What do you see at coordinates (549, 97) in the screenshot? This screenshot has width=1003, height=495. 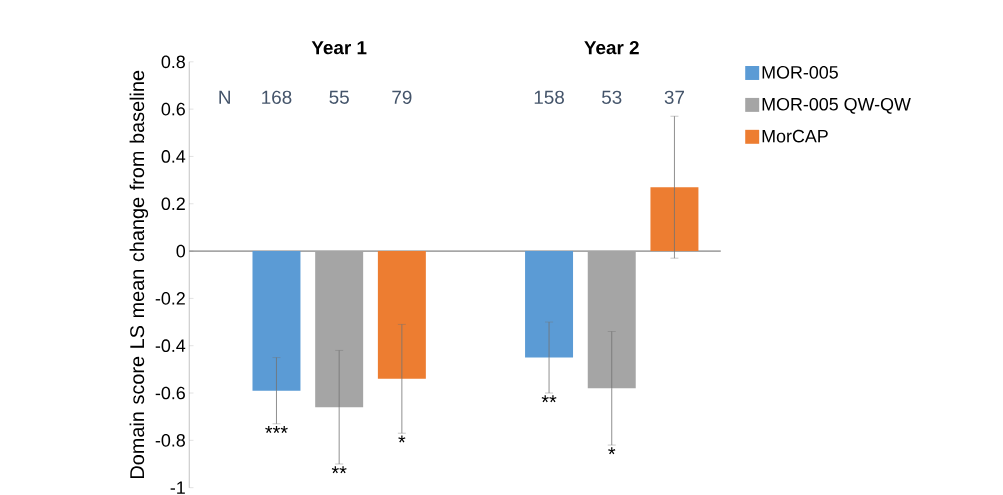 I see `annotation: 158` at bounding box center [549, 97].